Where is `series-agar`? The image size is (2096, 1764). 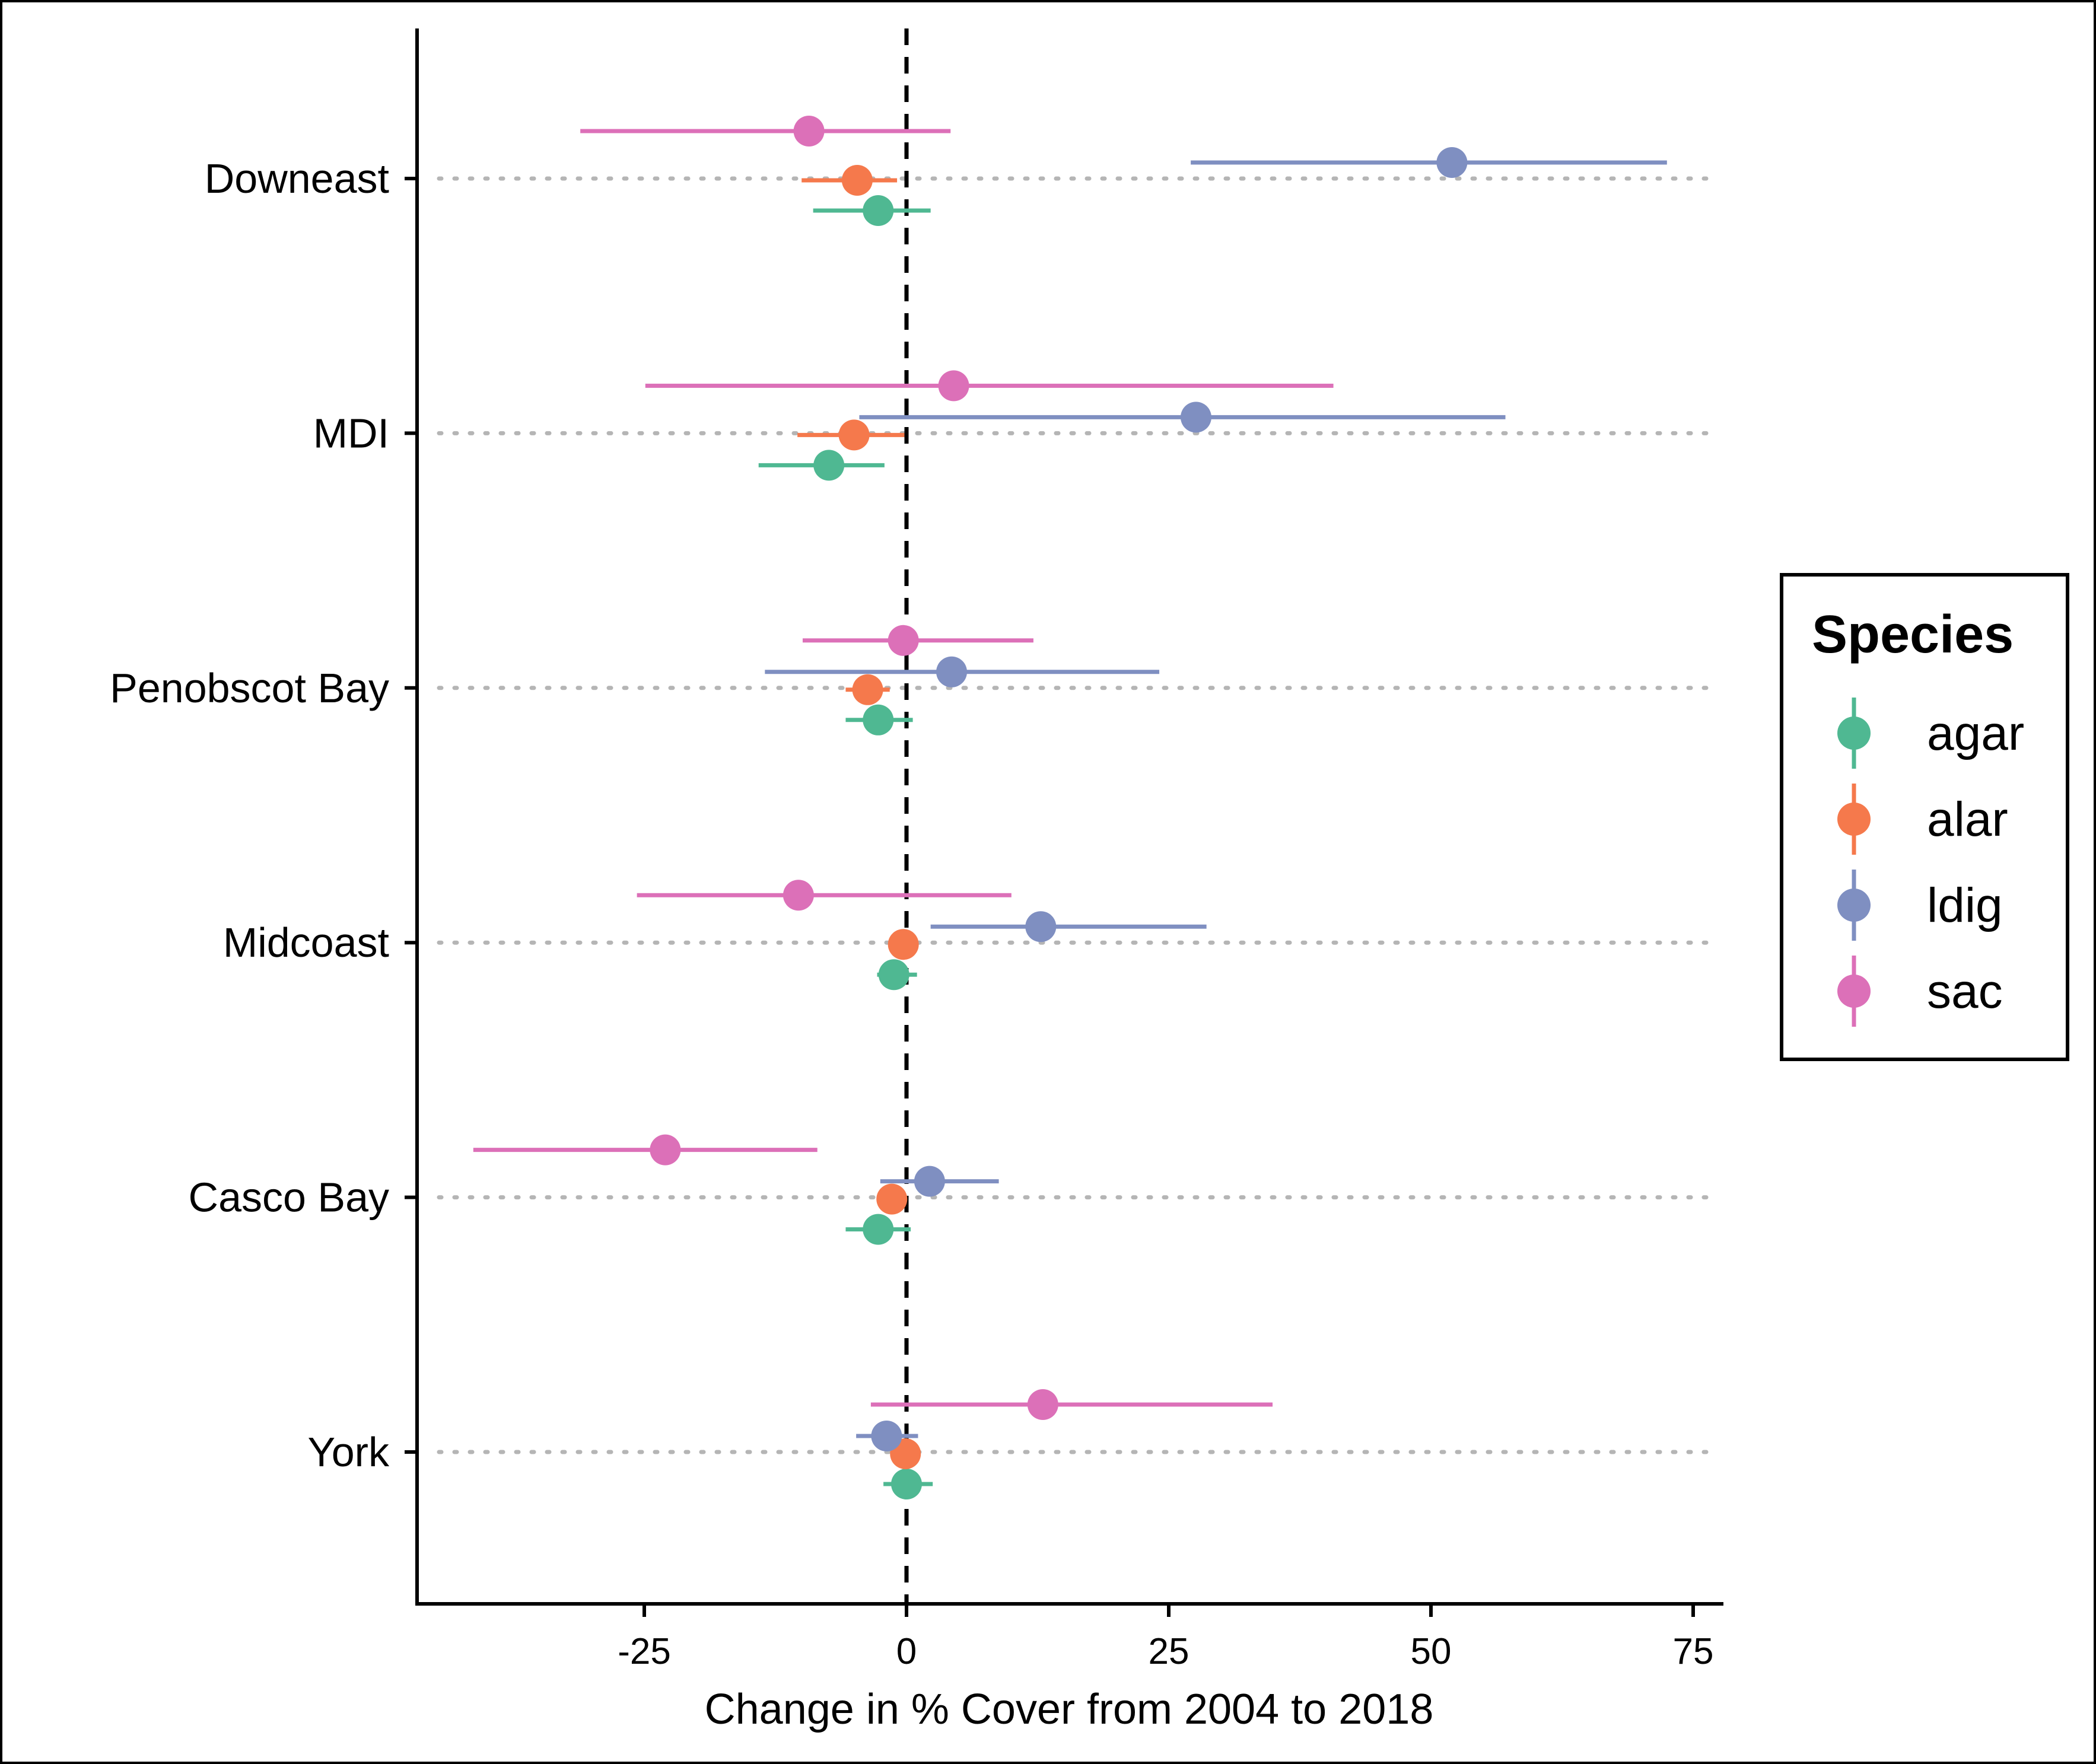 series-agar is located at coordinates (845, 847).